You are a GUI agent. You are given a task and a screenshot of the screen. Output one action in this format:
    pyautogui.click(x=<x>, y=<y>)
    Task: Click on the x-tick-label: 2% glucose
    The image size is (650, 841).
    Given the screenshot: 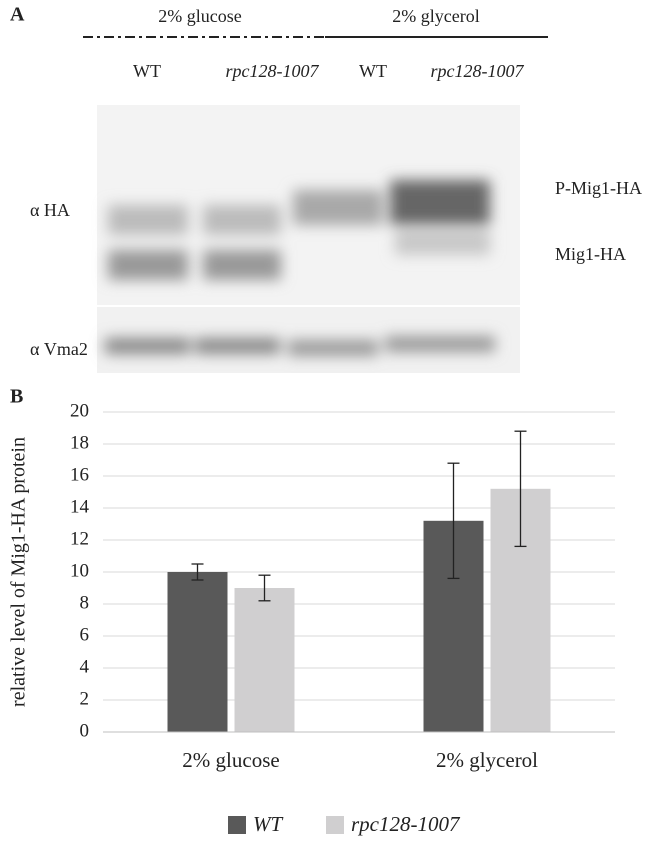 What is the action you would take?
    pyautogui.click(x=230, y=760)
    